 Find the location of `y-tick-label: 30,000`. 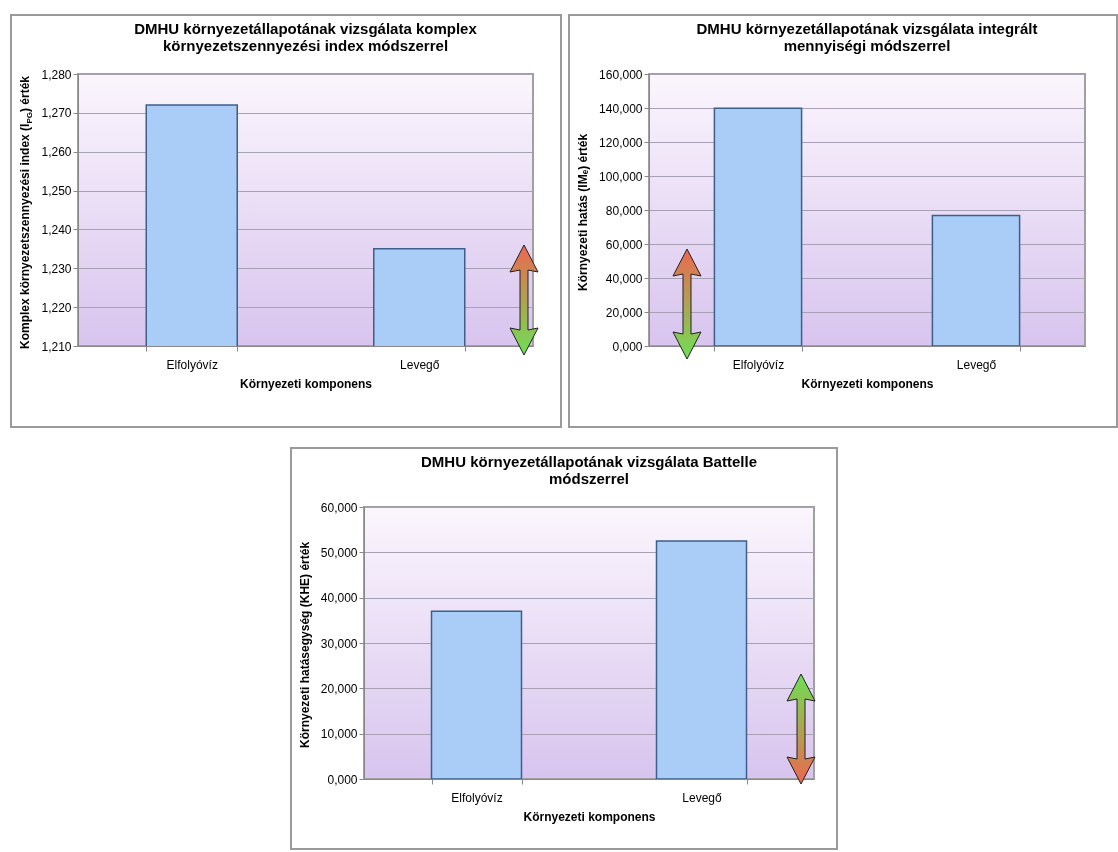

y-tick-label: 30,000 is located at coordinates (339, 643).